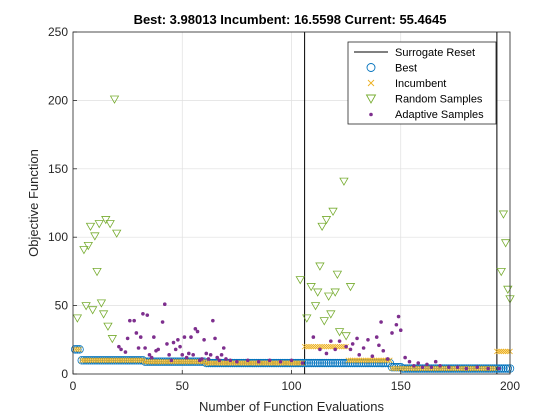 This screenshot has height=420, width=560. Describe the element at coordinates (58, 100) in the screenshot. I see `y-tick-label: 200` at that location.